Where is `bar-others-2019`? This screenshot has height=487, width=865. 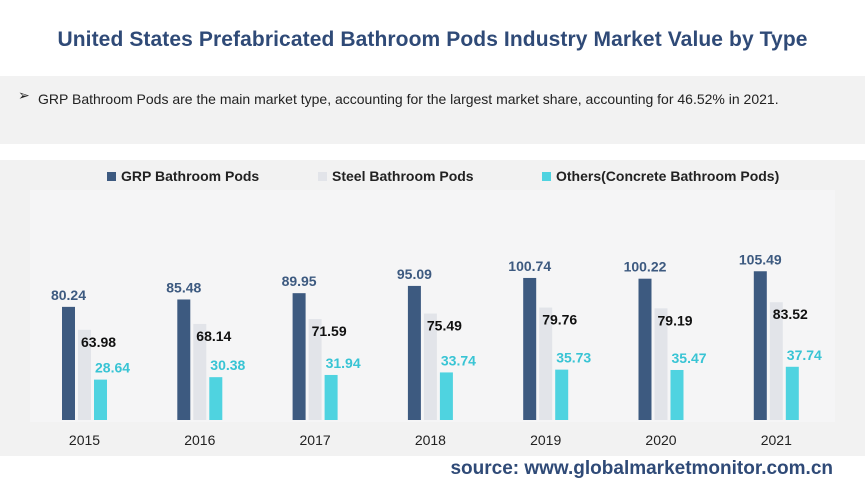
bar-others-2019 is located at coordinates (562, 394).